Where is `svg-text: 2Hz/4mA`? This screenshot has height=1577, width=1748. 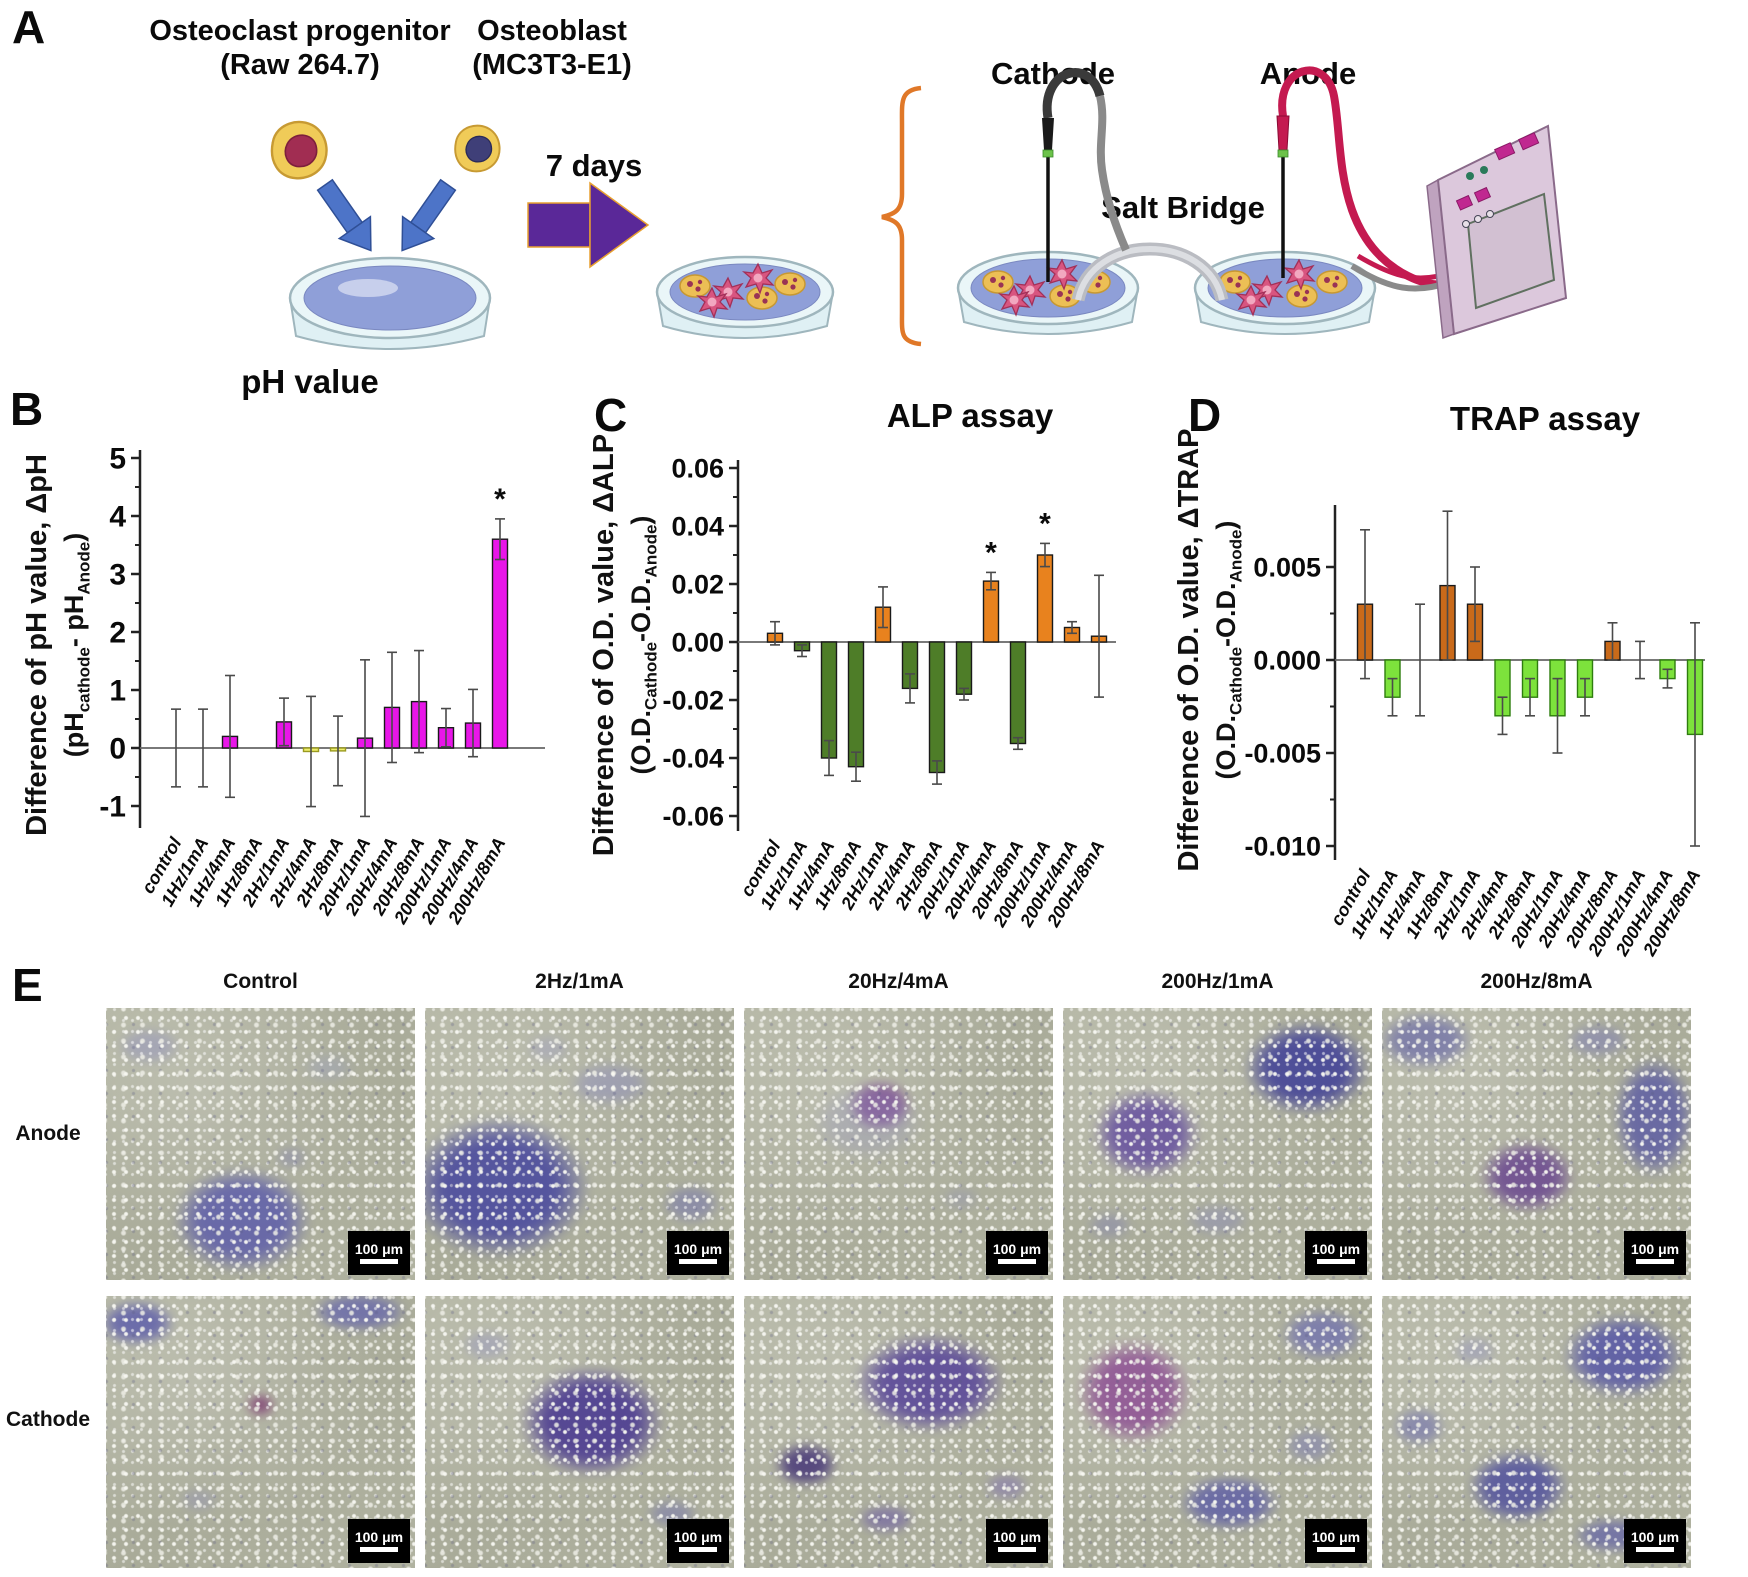 svg-text: 2Hz/4mA is located at coordinates (892, 875).